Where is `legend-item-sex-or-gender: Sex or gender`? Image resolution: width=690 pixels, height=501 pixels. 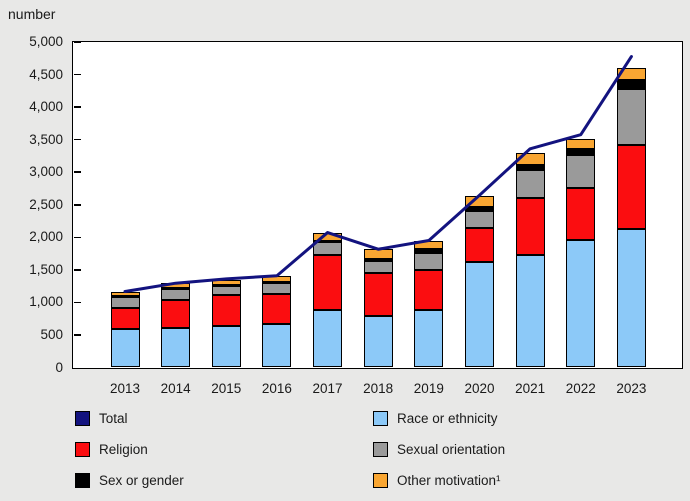
legend-item-sex-or-gender: Sex or gender is located at coordinates (129, 480).